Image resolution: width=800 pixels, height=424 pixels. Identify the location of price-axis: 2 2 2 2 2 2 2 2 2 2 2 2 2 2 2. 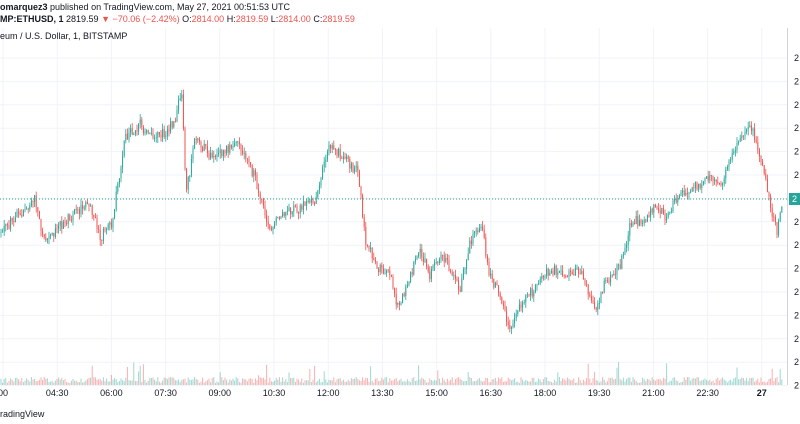
(796, 222).